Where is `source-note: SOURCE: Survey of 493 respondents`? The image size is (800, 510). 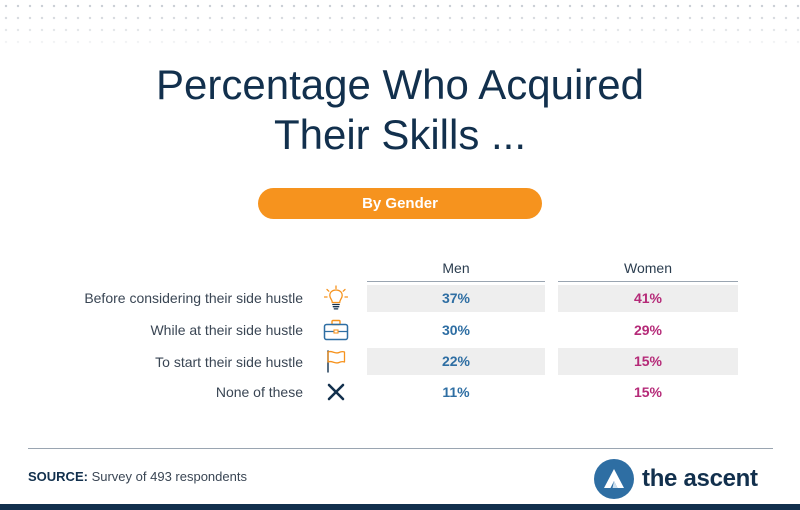
source-note: SOURCE: Survey of 493 respondents is located at coordinates (137, 476).